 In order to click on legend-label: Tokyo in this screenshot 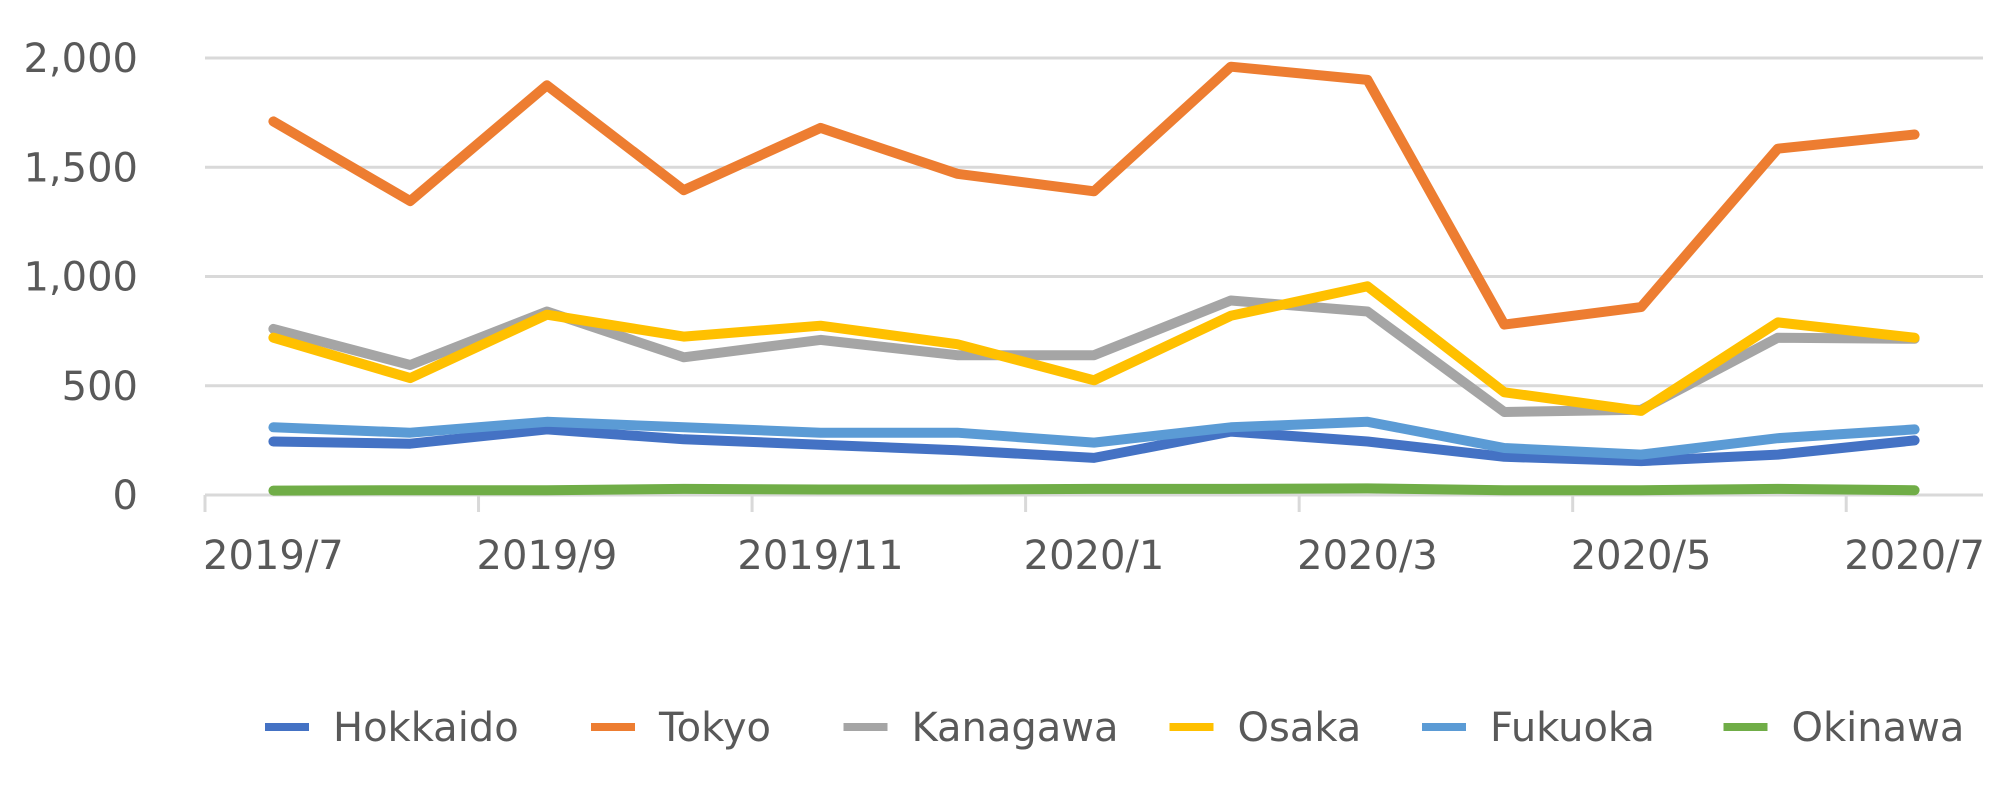, I will do `click(714, 728)`.